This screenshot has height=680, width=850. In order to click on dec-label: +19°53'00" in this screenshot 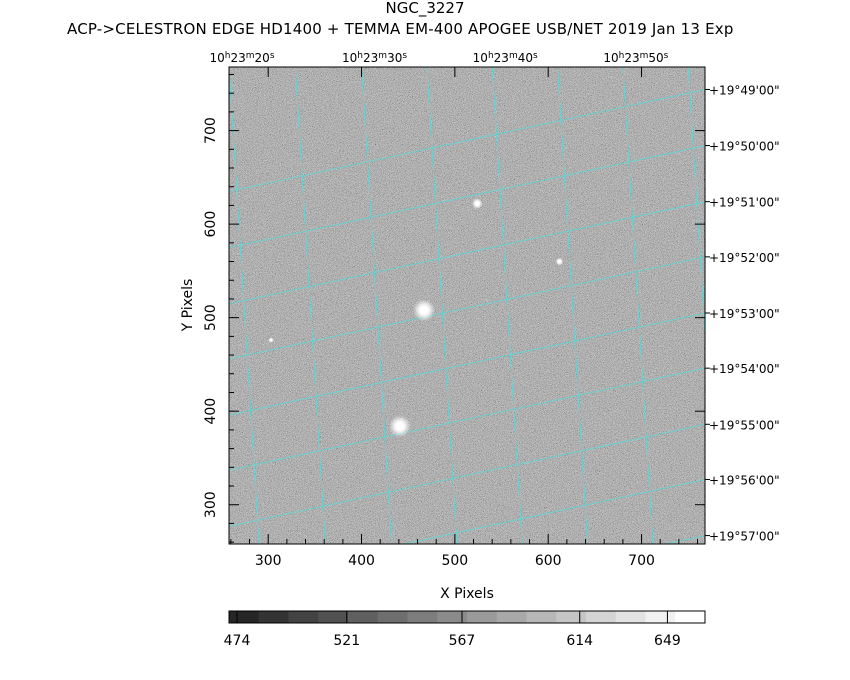, I will do `click(744, 314)`.